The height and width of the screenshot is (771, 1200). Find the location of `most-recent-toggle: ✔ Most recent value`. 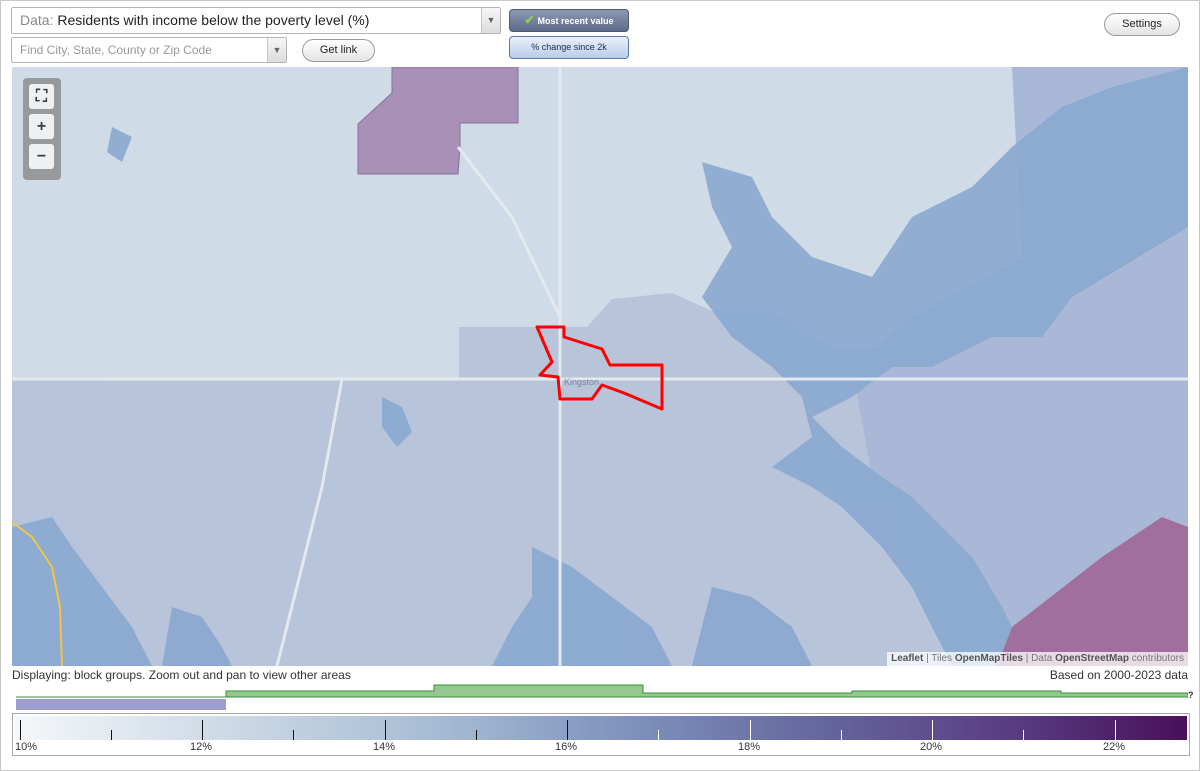

most-recent-toggle: ✔ Most recent value is located at coordinates (569, 20).